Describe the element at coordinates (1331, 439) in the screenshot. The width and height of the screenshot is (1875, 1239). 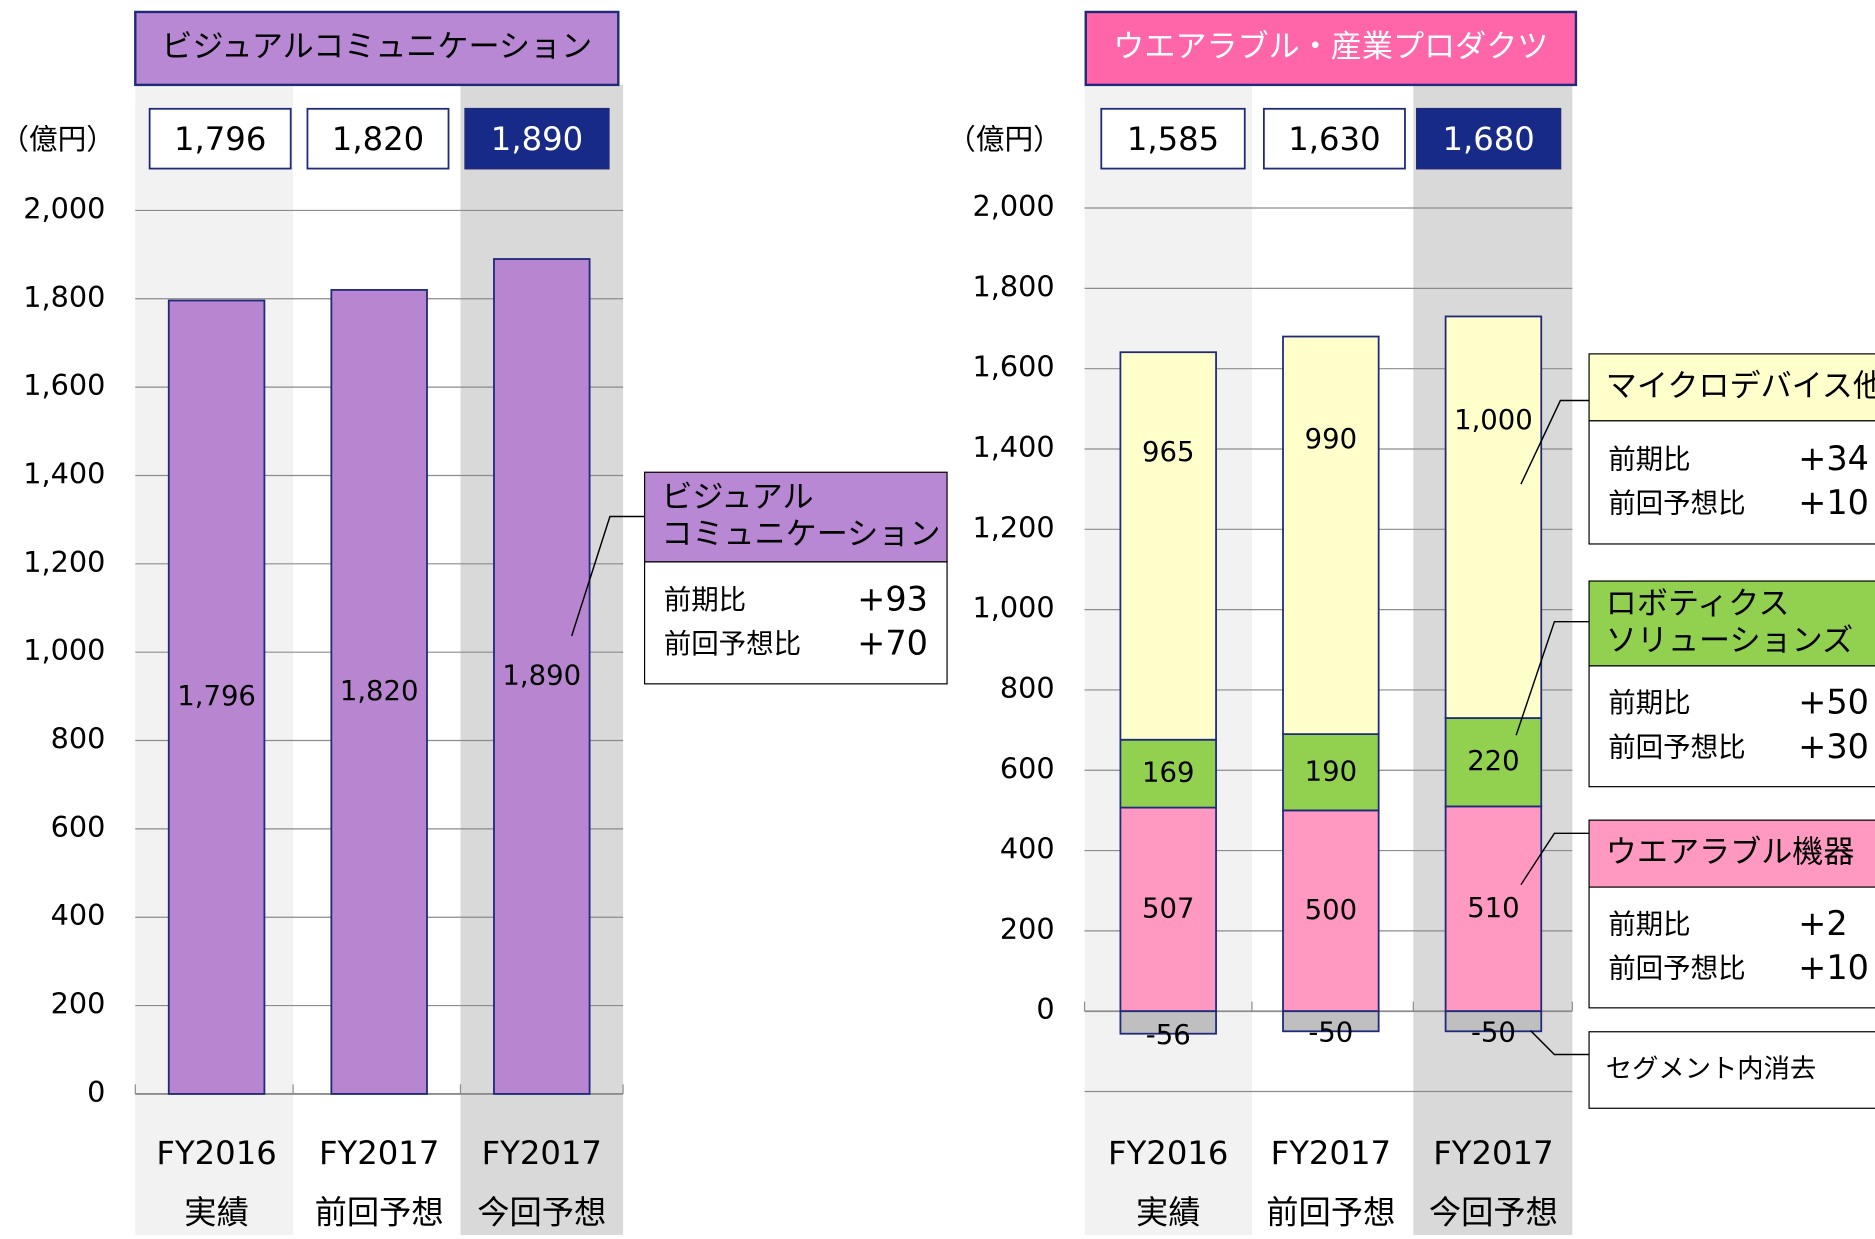
I see `data-label: 990` at that location.